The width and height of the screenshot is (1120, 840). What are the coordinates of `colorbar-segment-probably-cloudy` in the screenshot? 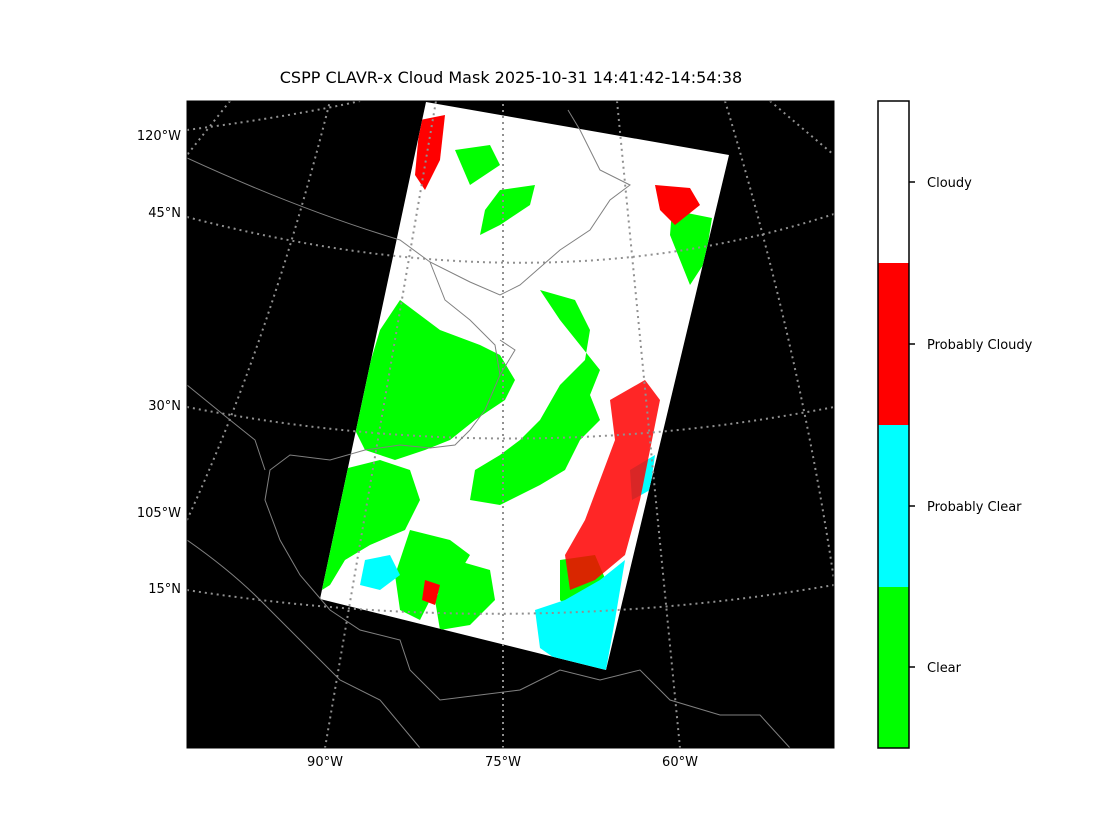 It's located at (893, 344).